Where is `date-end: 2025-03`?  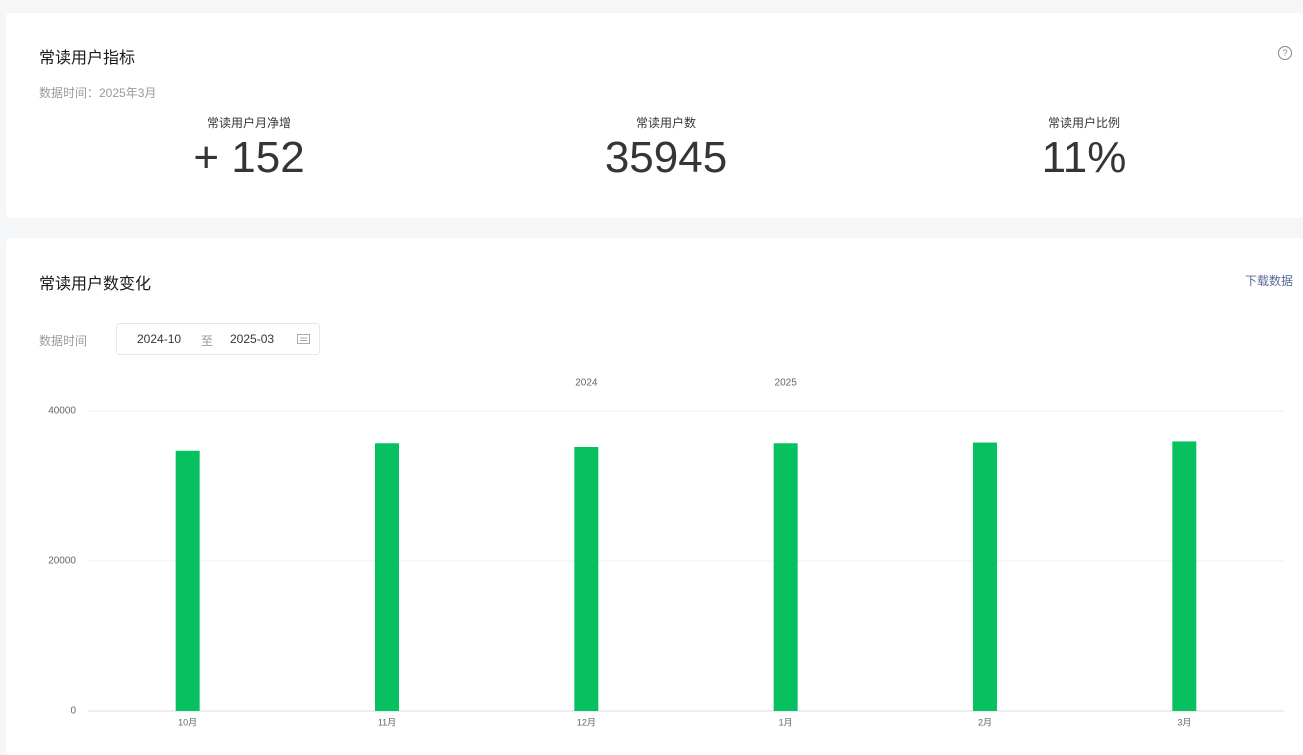
date-end: 2025-03 is located at coordinates (252, 339).